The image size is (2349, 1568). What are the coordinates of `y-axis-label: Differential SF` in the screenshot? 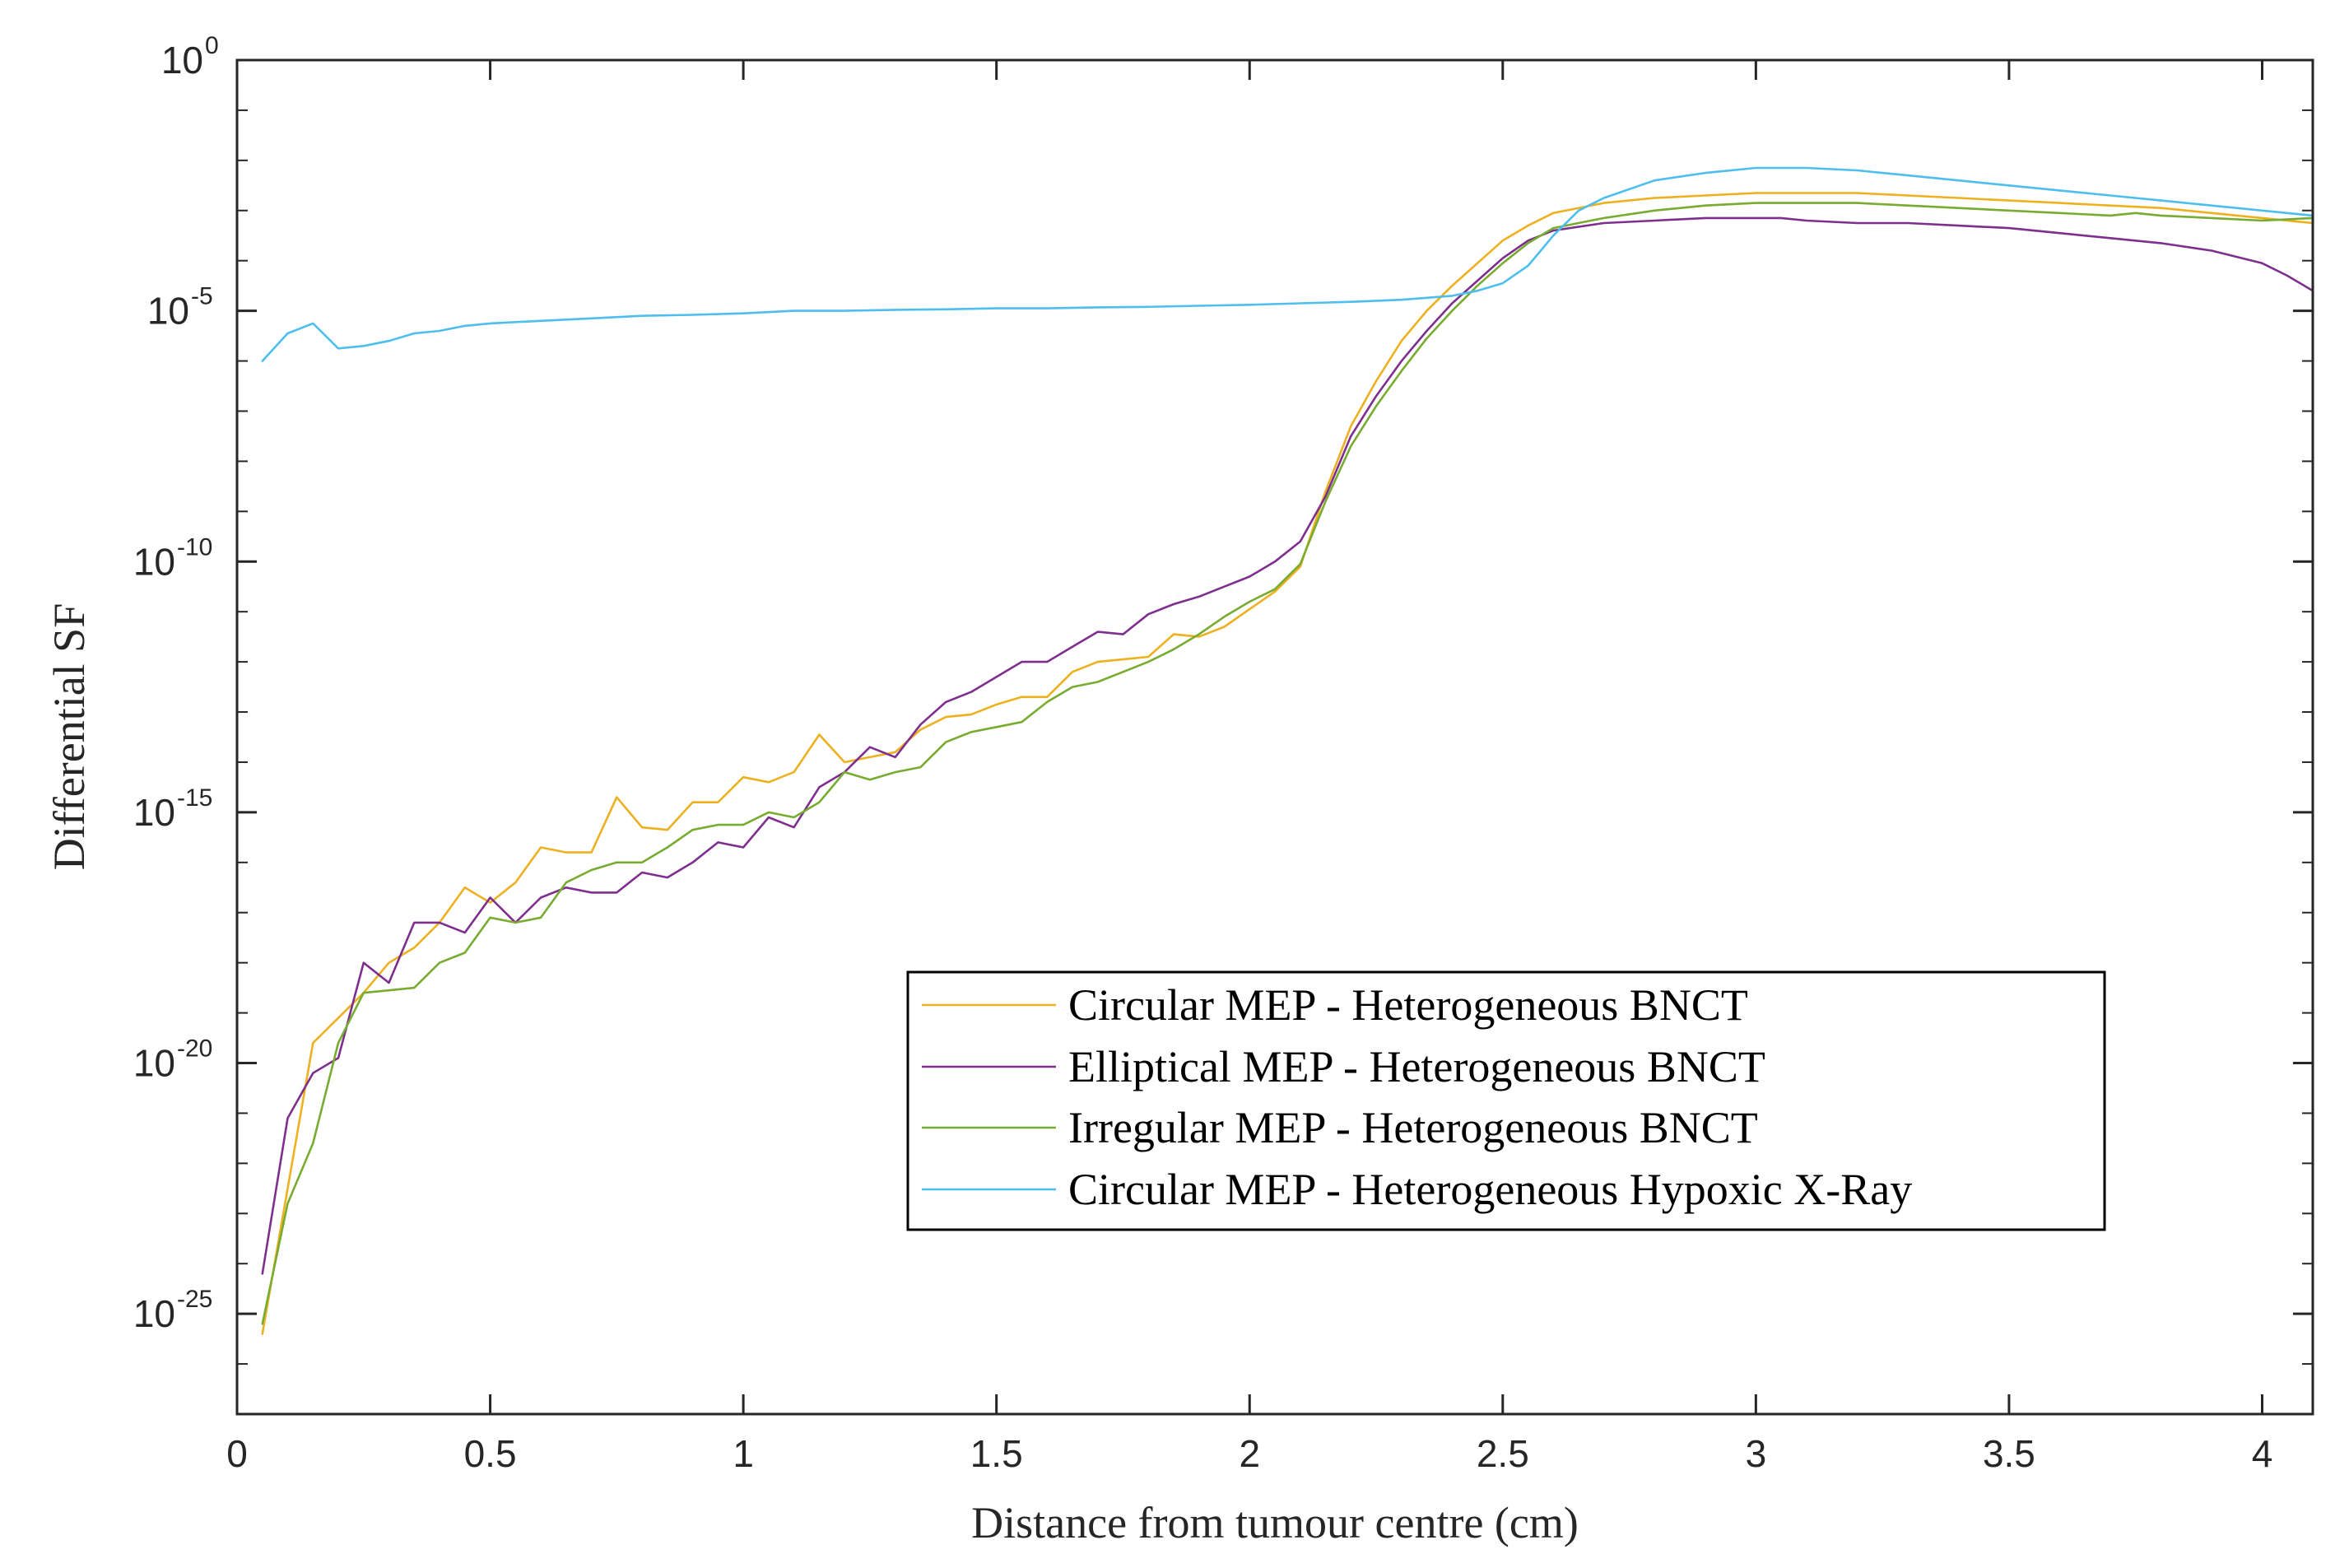 It's located at (69, 736).